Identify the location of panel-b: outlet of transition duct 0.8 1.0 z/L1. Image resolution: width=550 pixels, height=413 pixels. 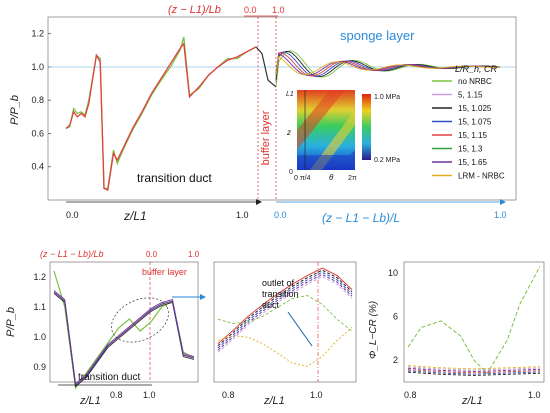
(285, 334).